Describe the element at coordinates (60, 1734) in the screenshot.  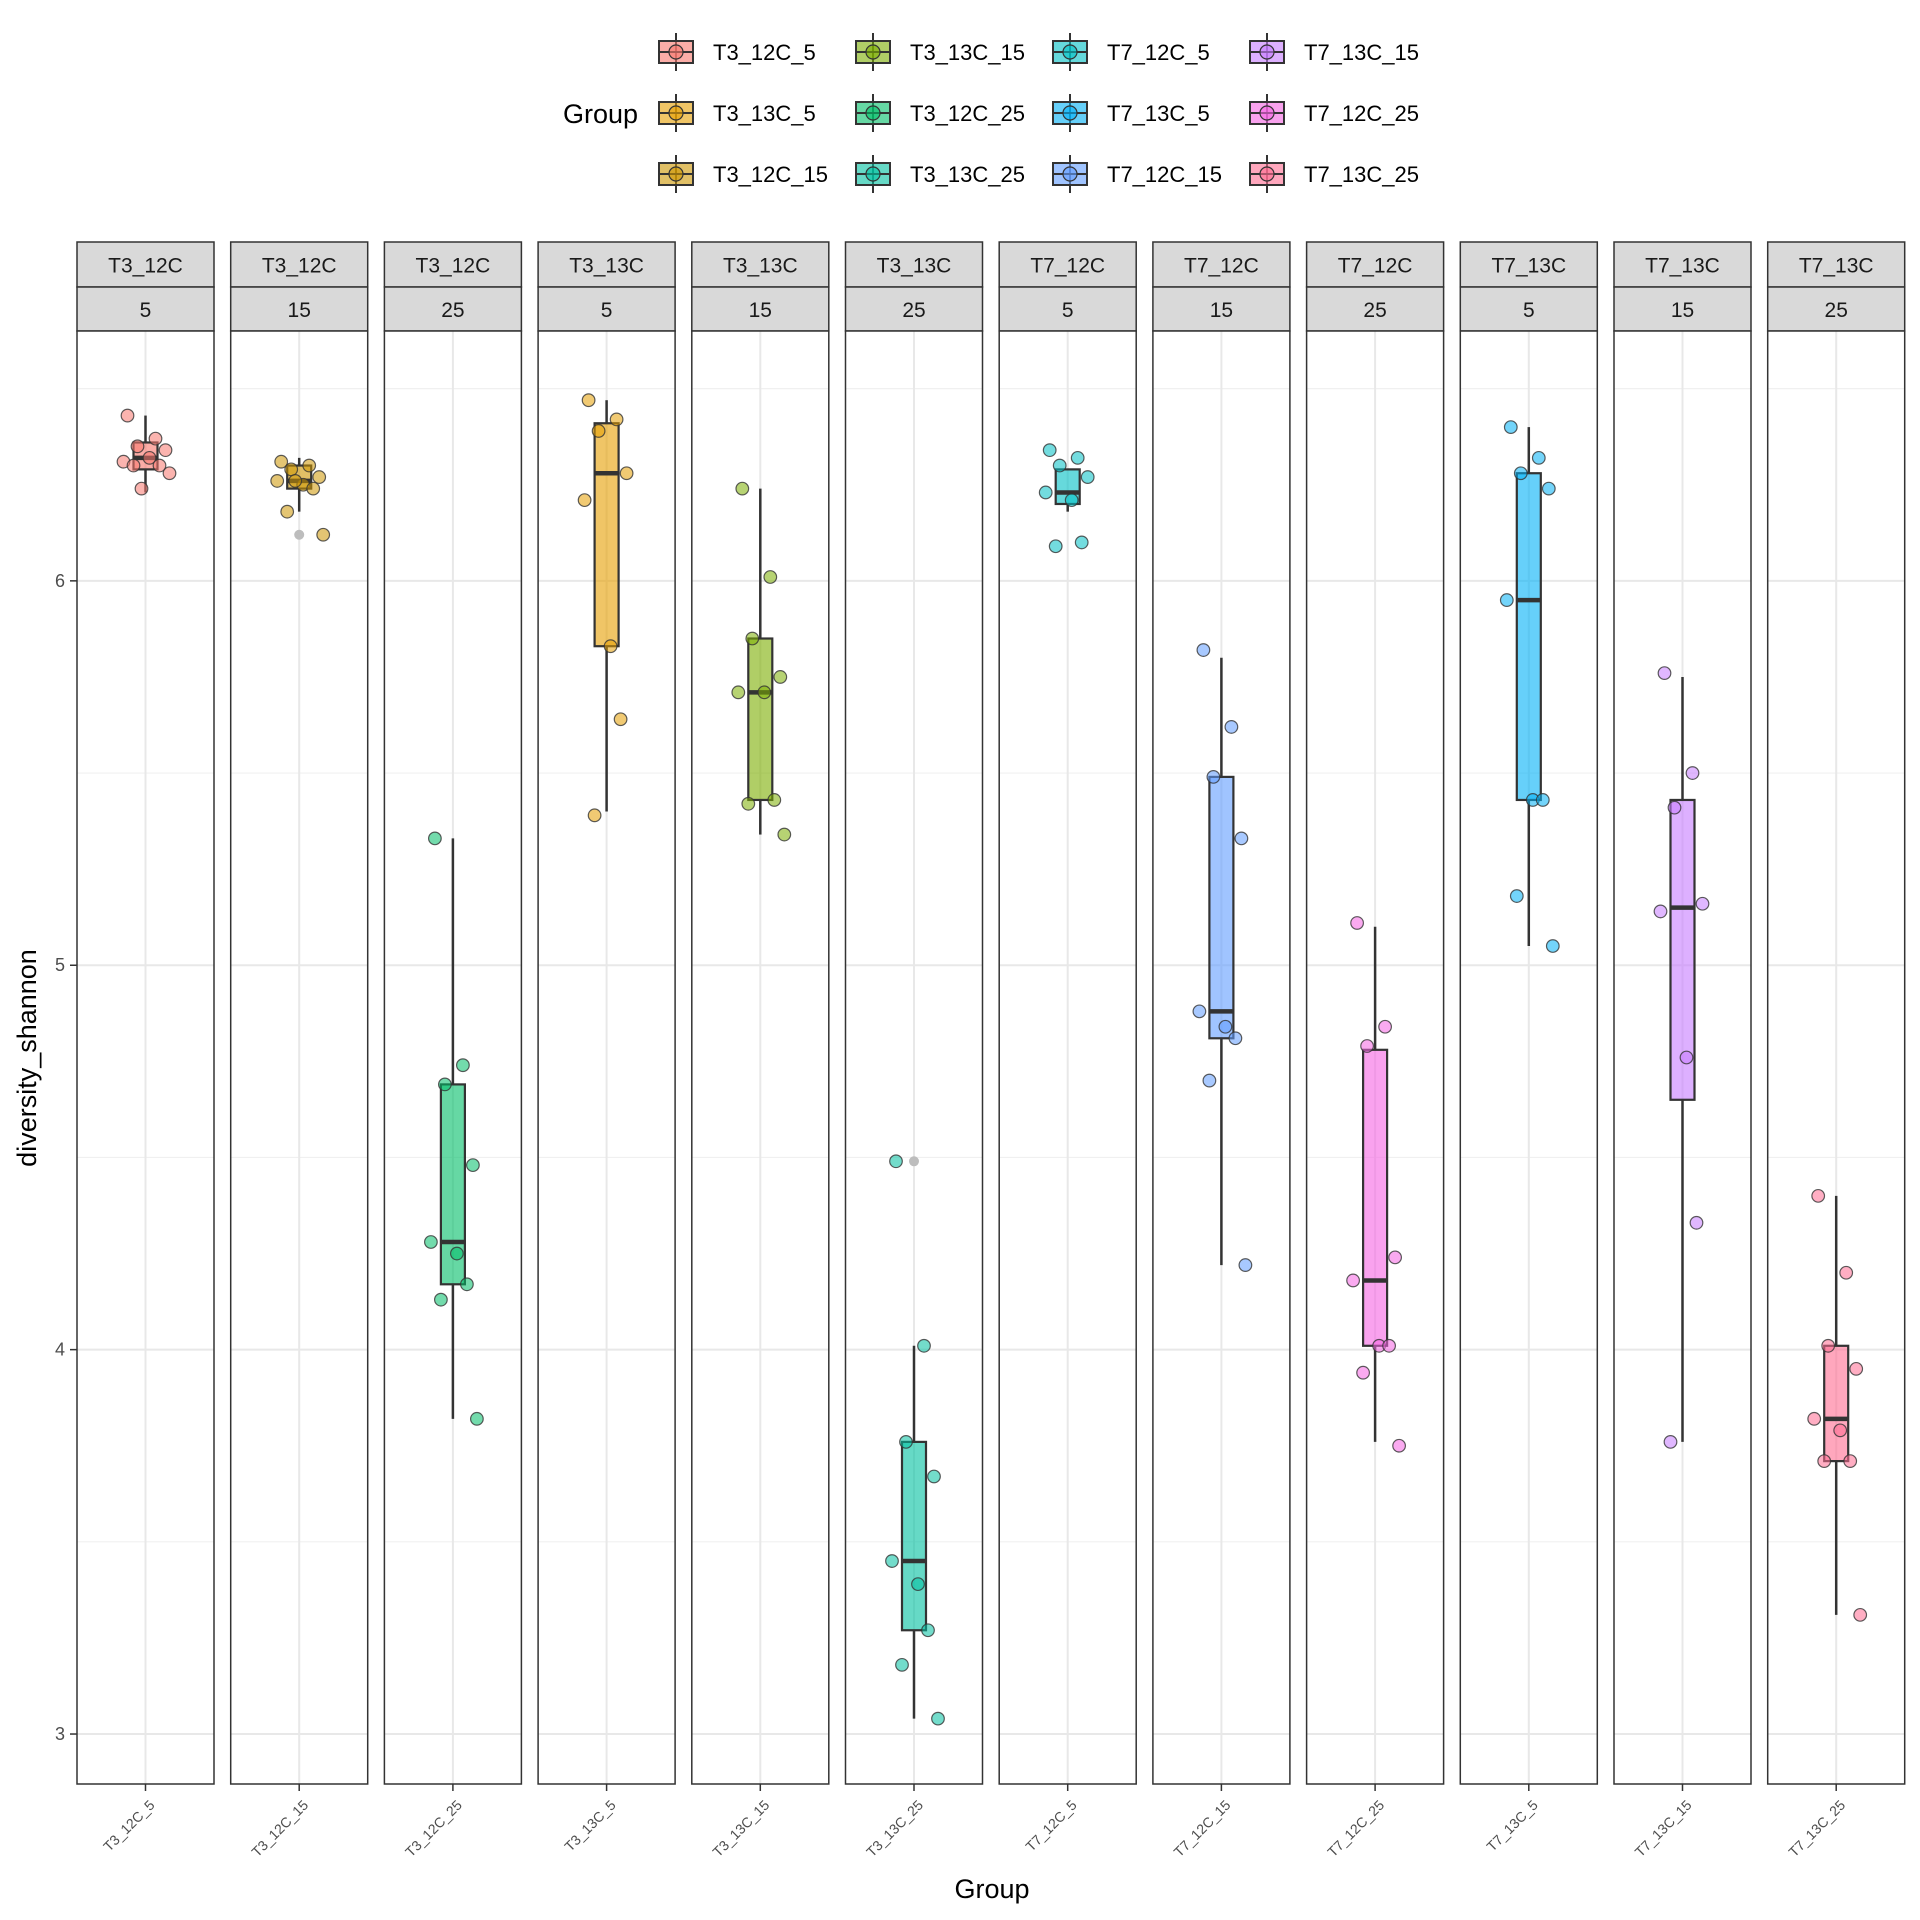
I see `y-tick-label: 3` at that location.